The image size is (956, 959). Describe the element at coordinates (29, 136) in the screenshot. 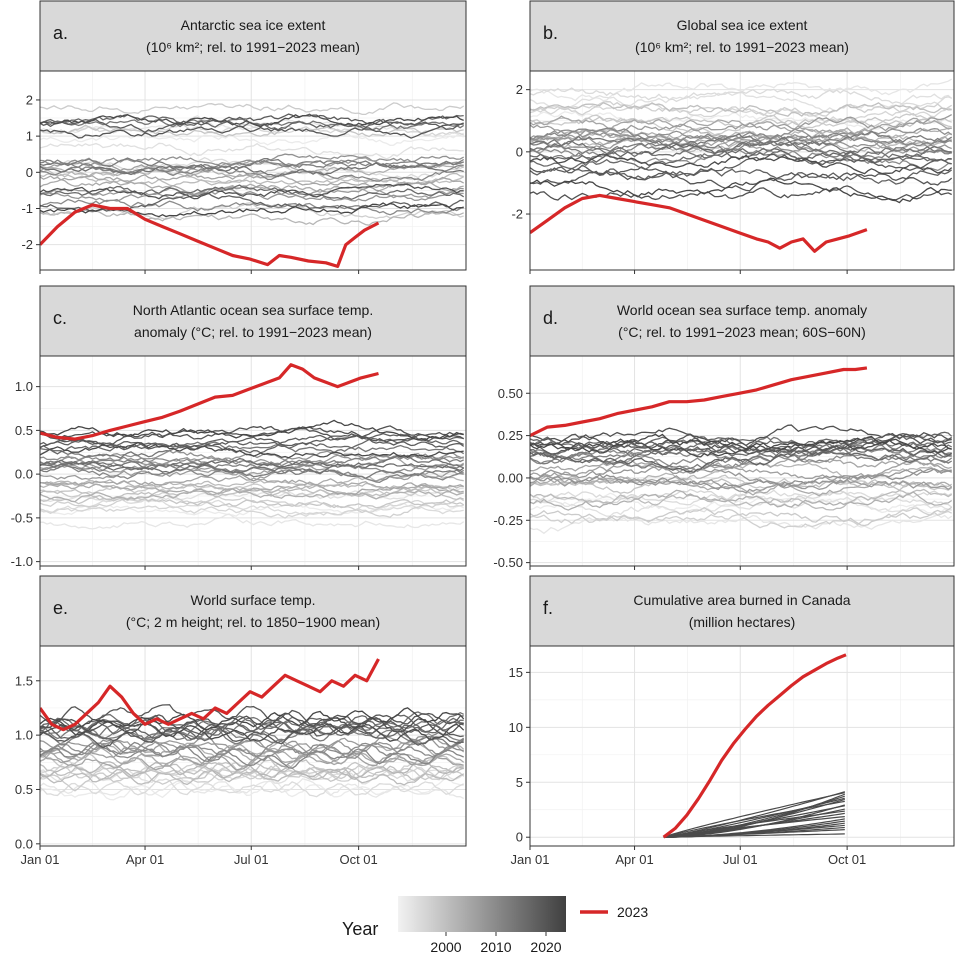

I see `y-tick-label: 1` at that location.